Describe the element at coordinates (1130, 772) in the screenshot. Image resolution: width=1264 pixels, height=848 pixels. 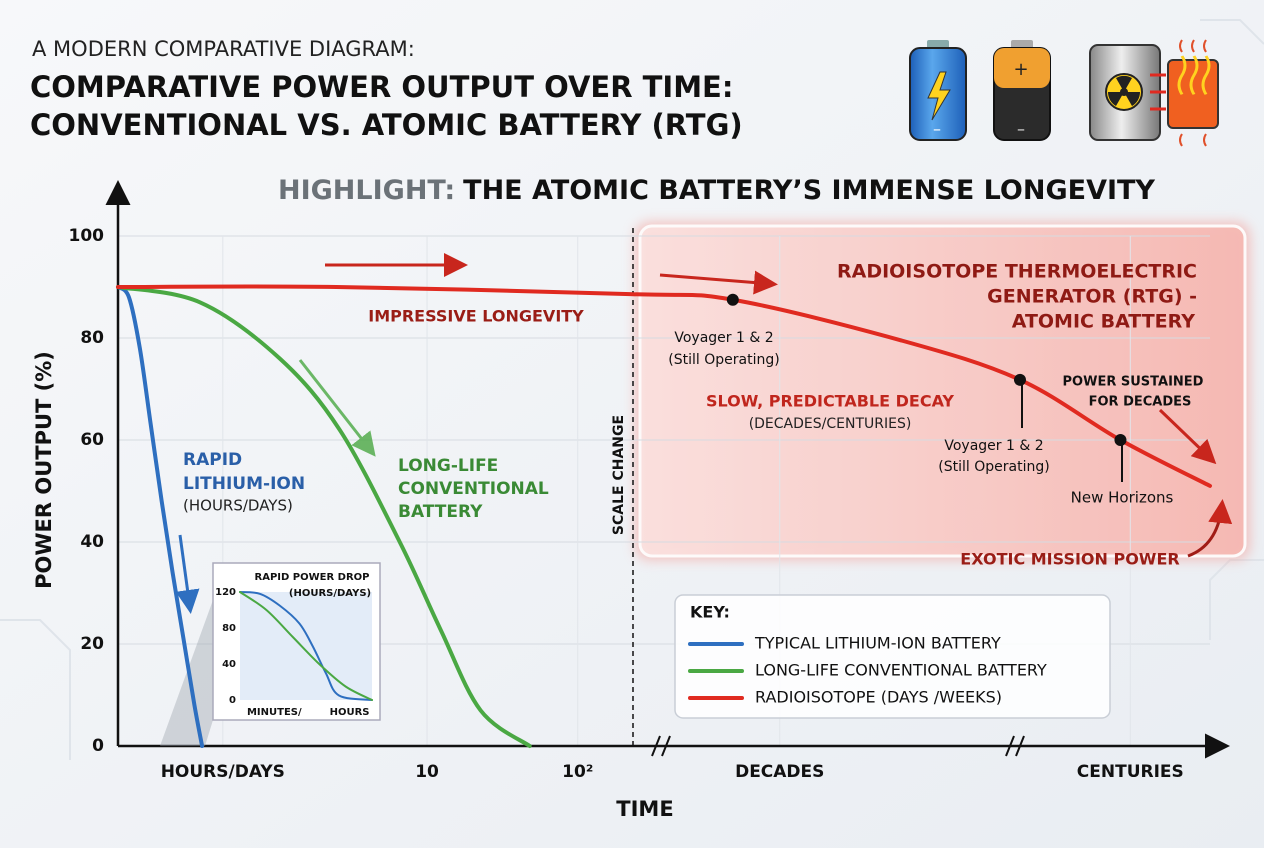
I see `x-tick-label: CENTURIES` at that location.